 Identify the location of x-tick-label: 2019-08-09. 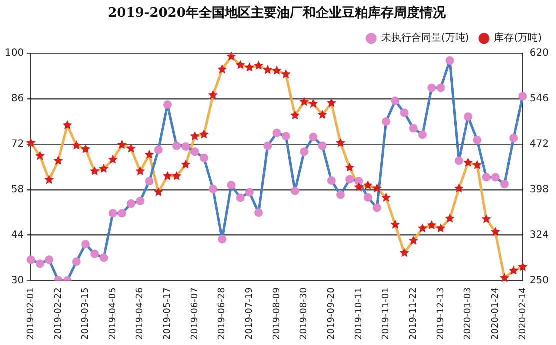
(277, 313).